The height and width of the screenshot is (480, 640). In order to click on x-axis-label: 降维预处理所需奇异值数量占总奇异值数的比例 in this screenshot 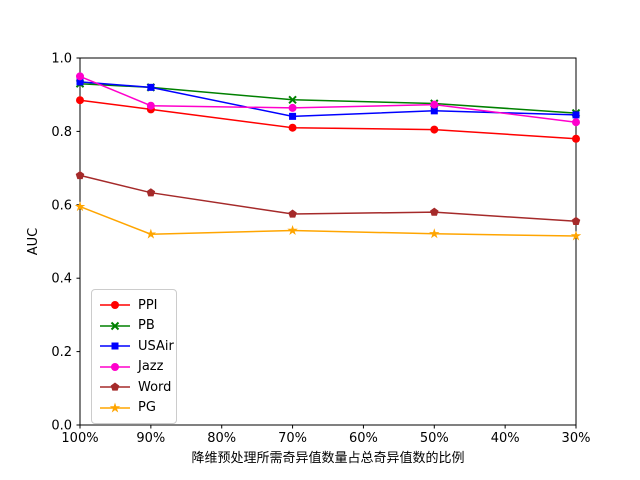, I will do `click(327, 458)`.